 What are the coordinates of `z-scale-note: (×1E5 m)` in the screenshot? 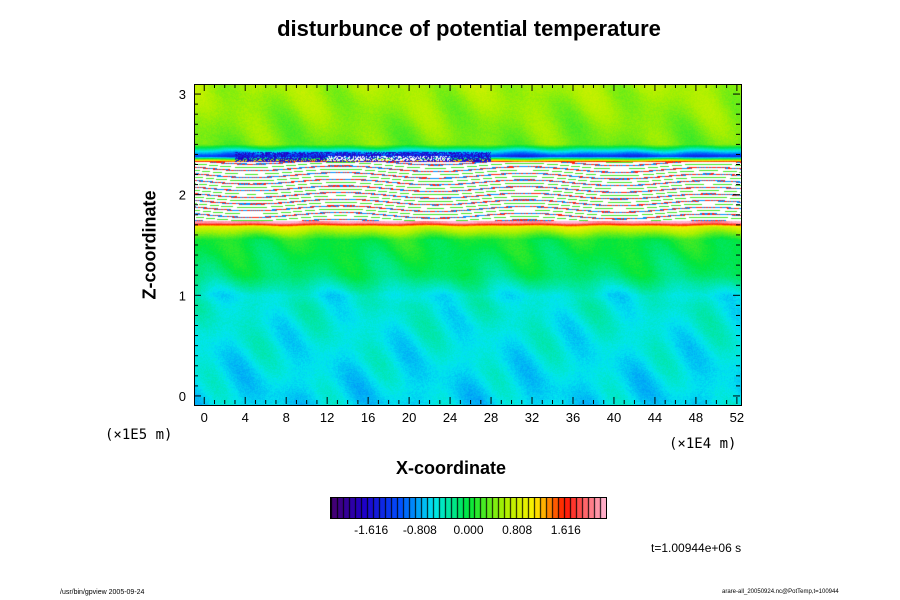 It's located at (139, 435).